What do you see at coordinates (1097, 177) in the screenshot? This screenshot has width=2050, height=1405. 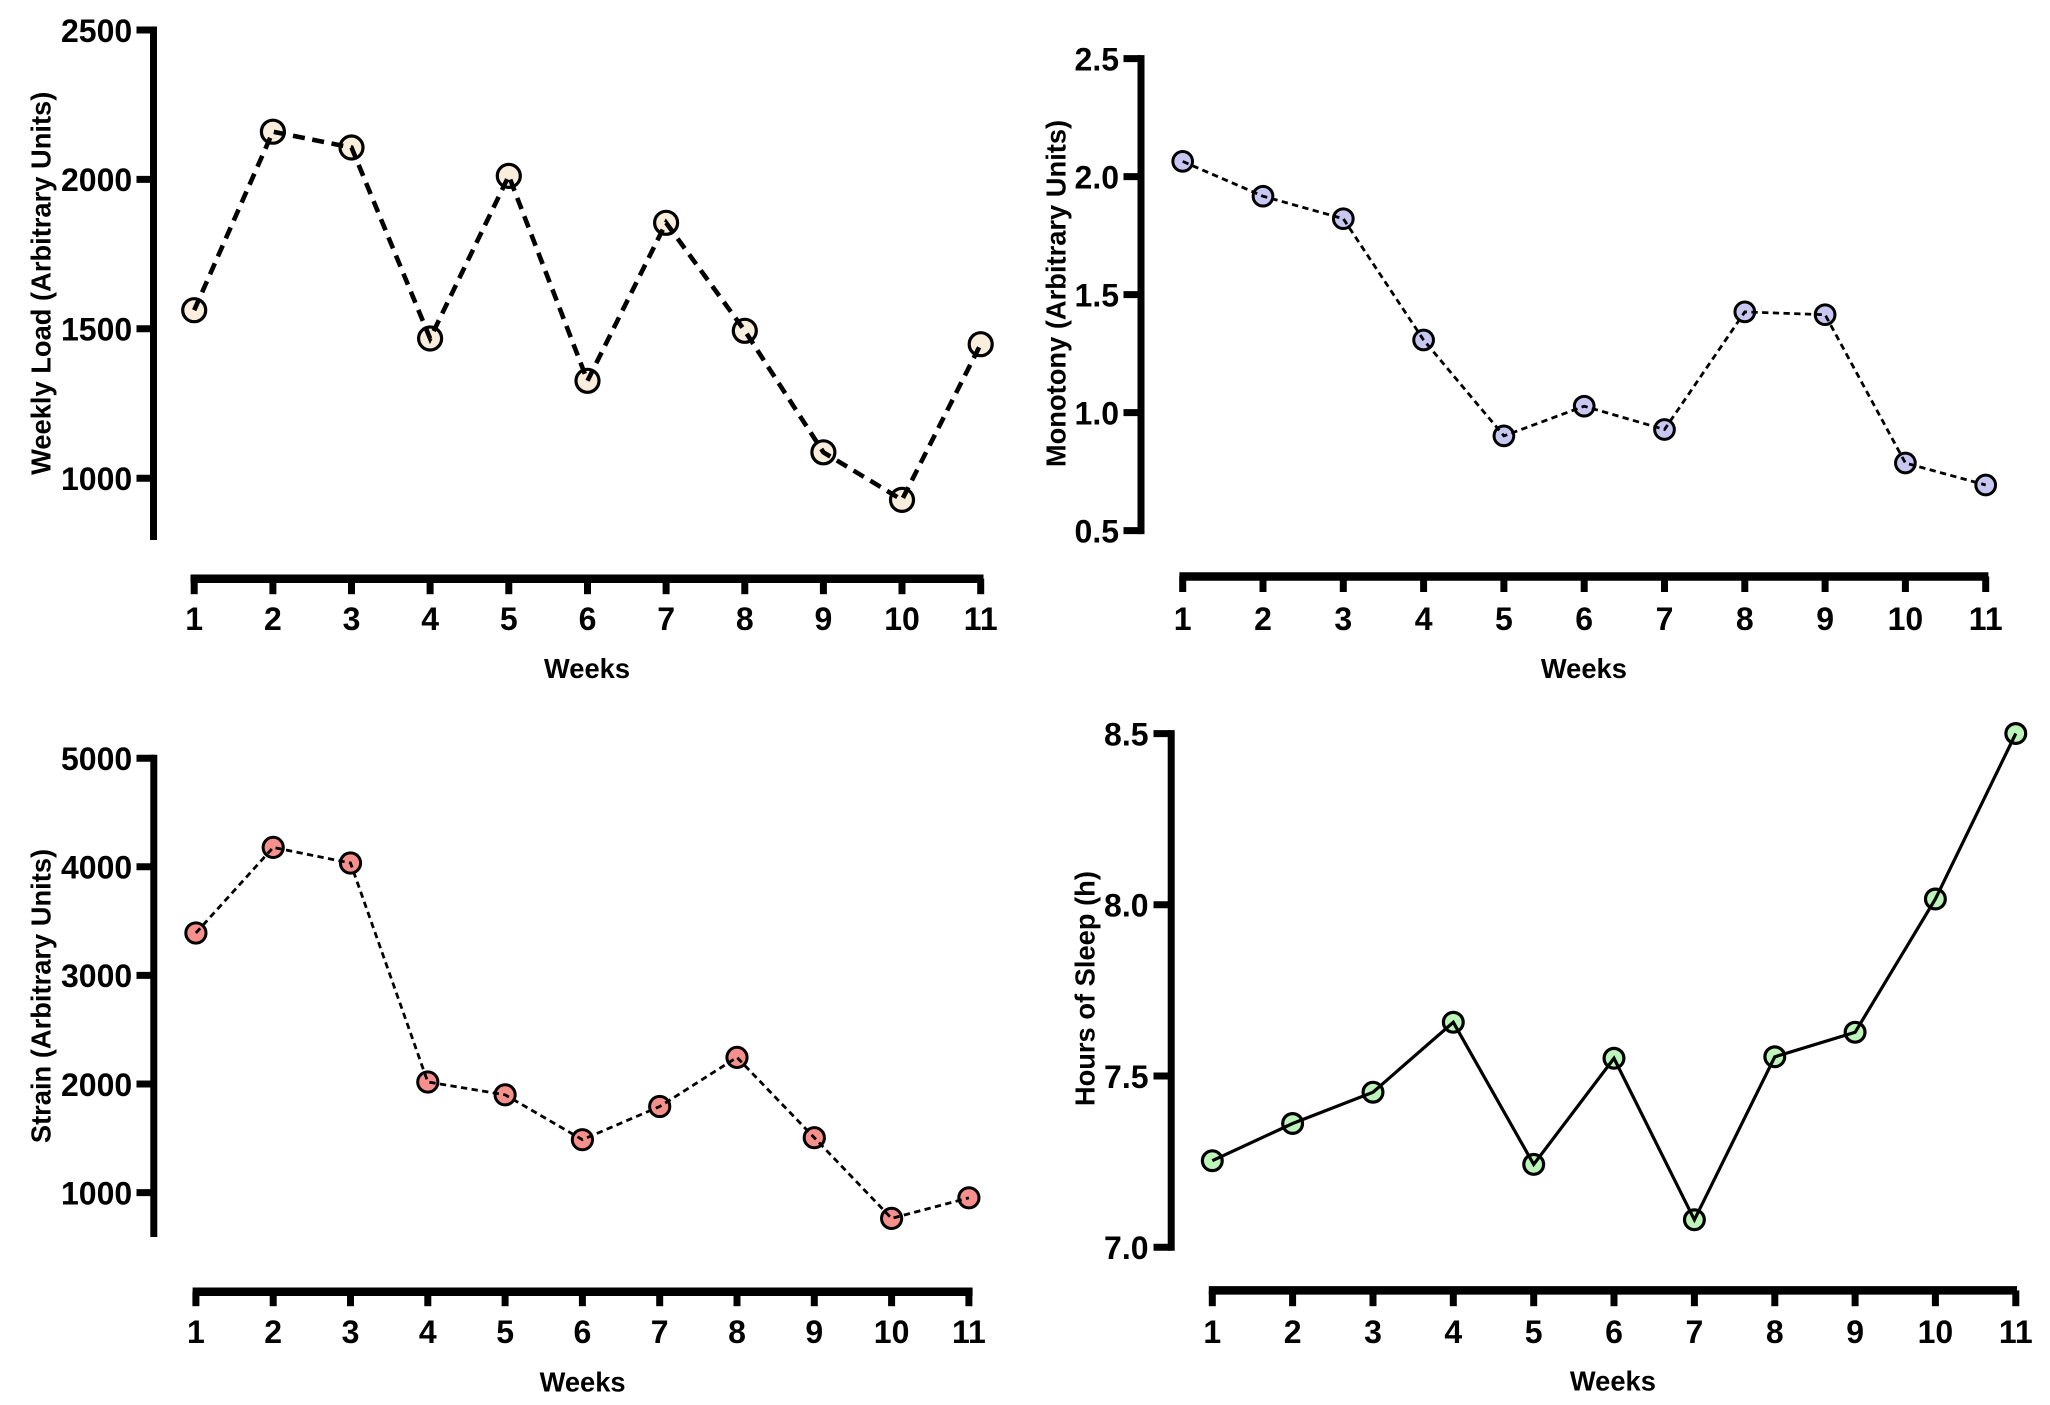 I see `svg-text: 2.0` at bounding box center [1097, 177].